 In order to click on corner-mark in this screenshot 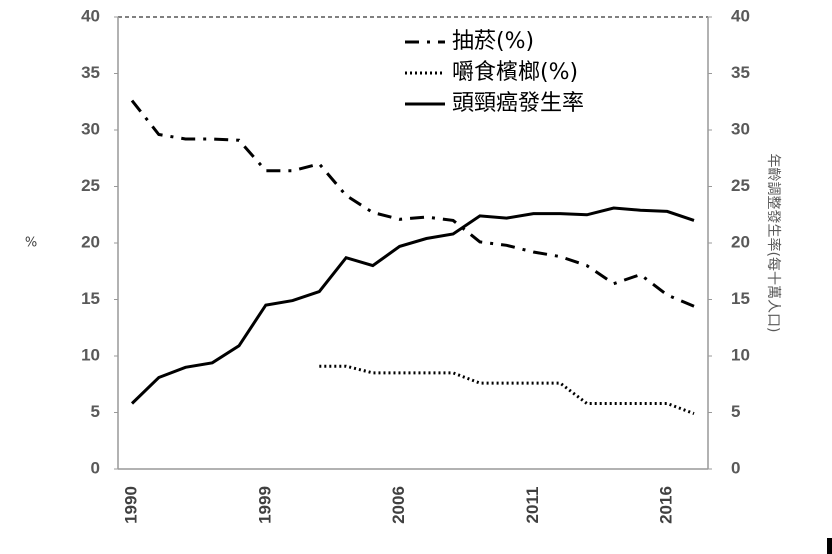, I will do `click(829, 546)`.